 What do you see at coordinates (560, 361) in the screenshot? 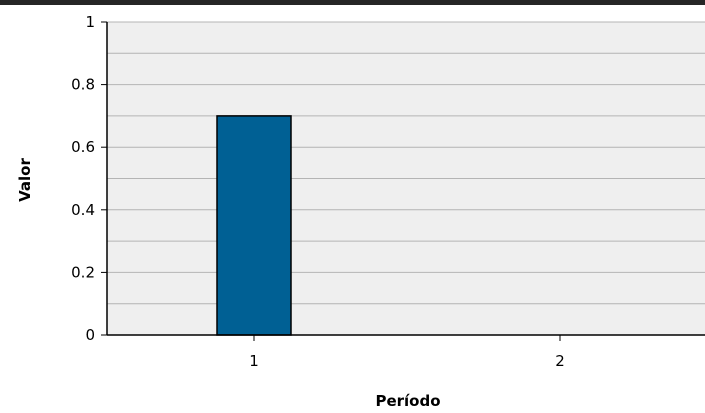
I see `x-tick-label: 2` at bounding box center [560, 361].